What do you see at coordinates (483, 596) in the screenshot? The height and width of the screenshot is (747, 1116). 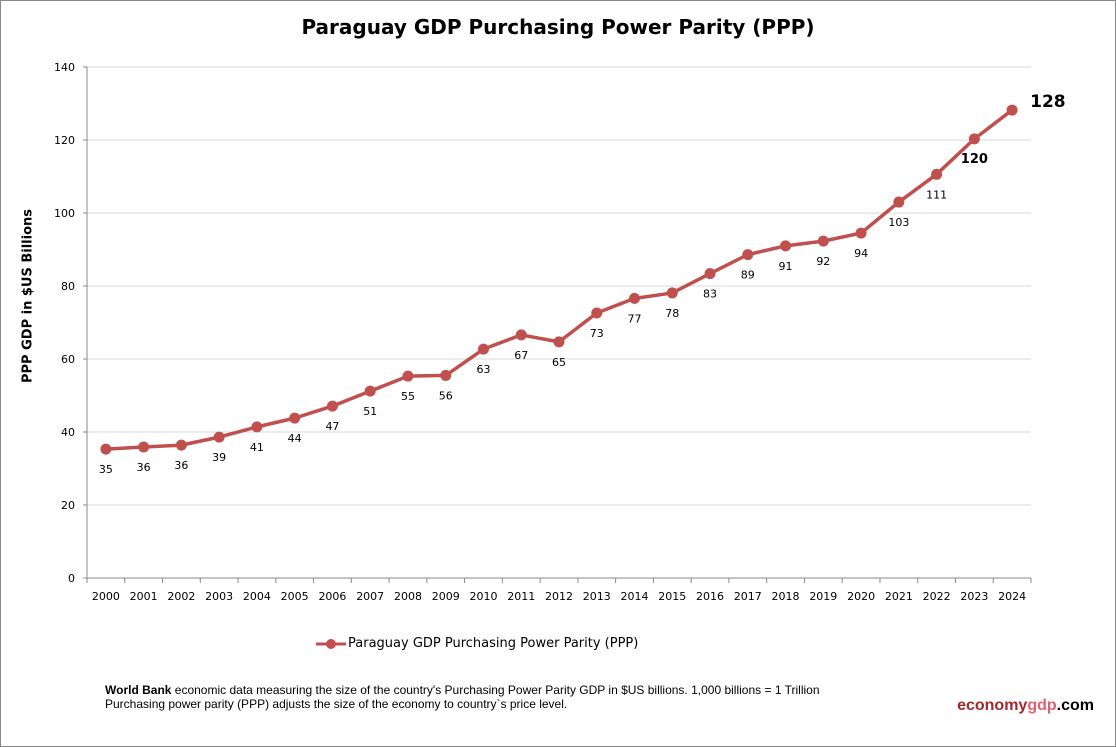 I see `x-tick-label: 2010` at bounding box center [483, 596].